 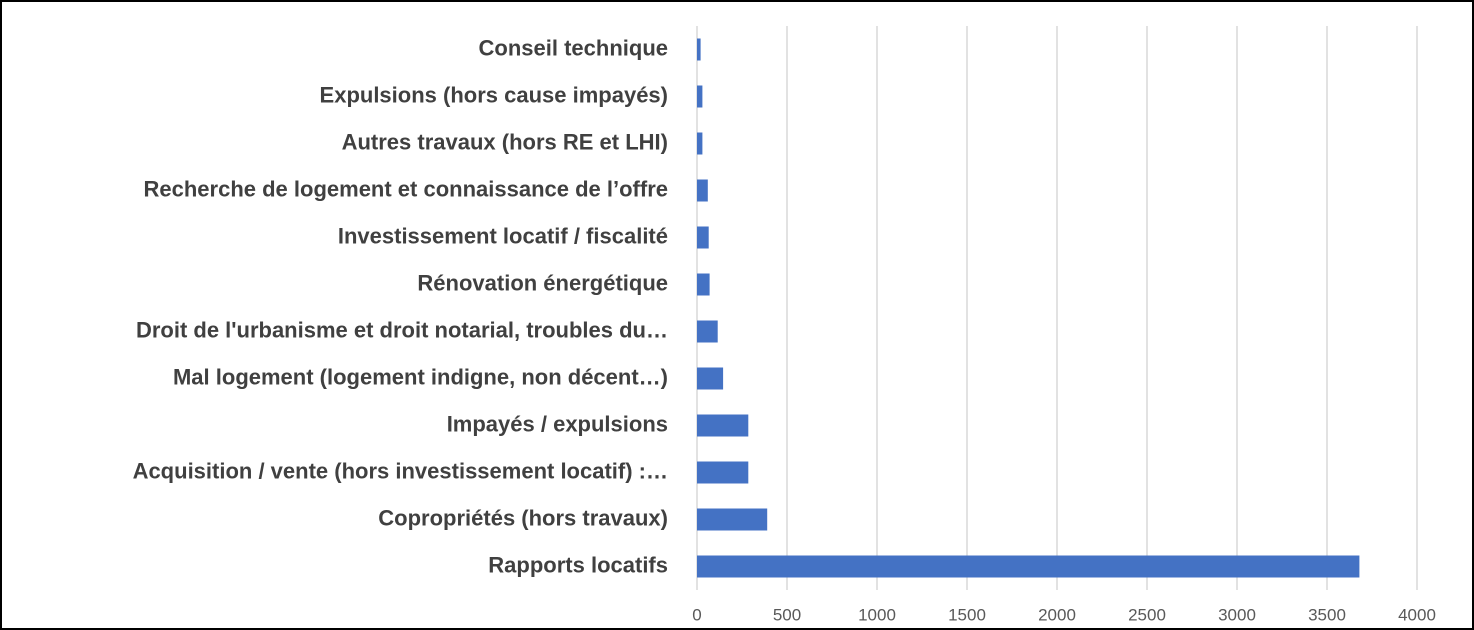 What do you see at coordinates (1147, 614) in the screenshot?
I see `x-tick-label: 2500` at bounding box center [1147, 614].